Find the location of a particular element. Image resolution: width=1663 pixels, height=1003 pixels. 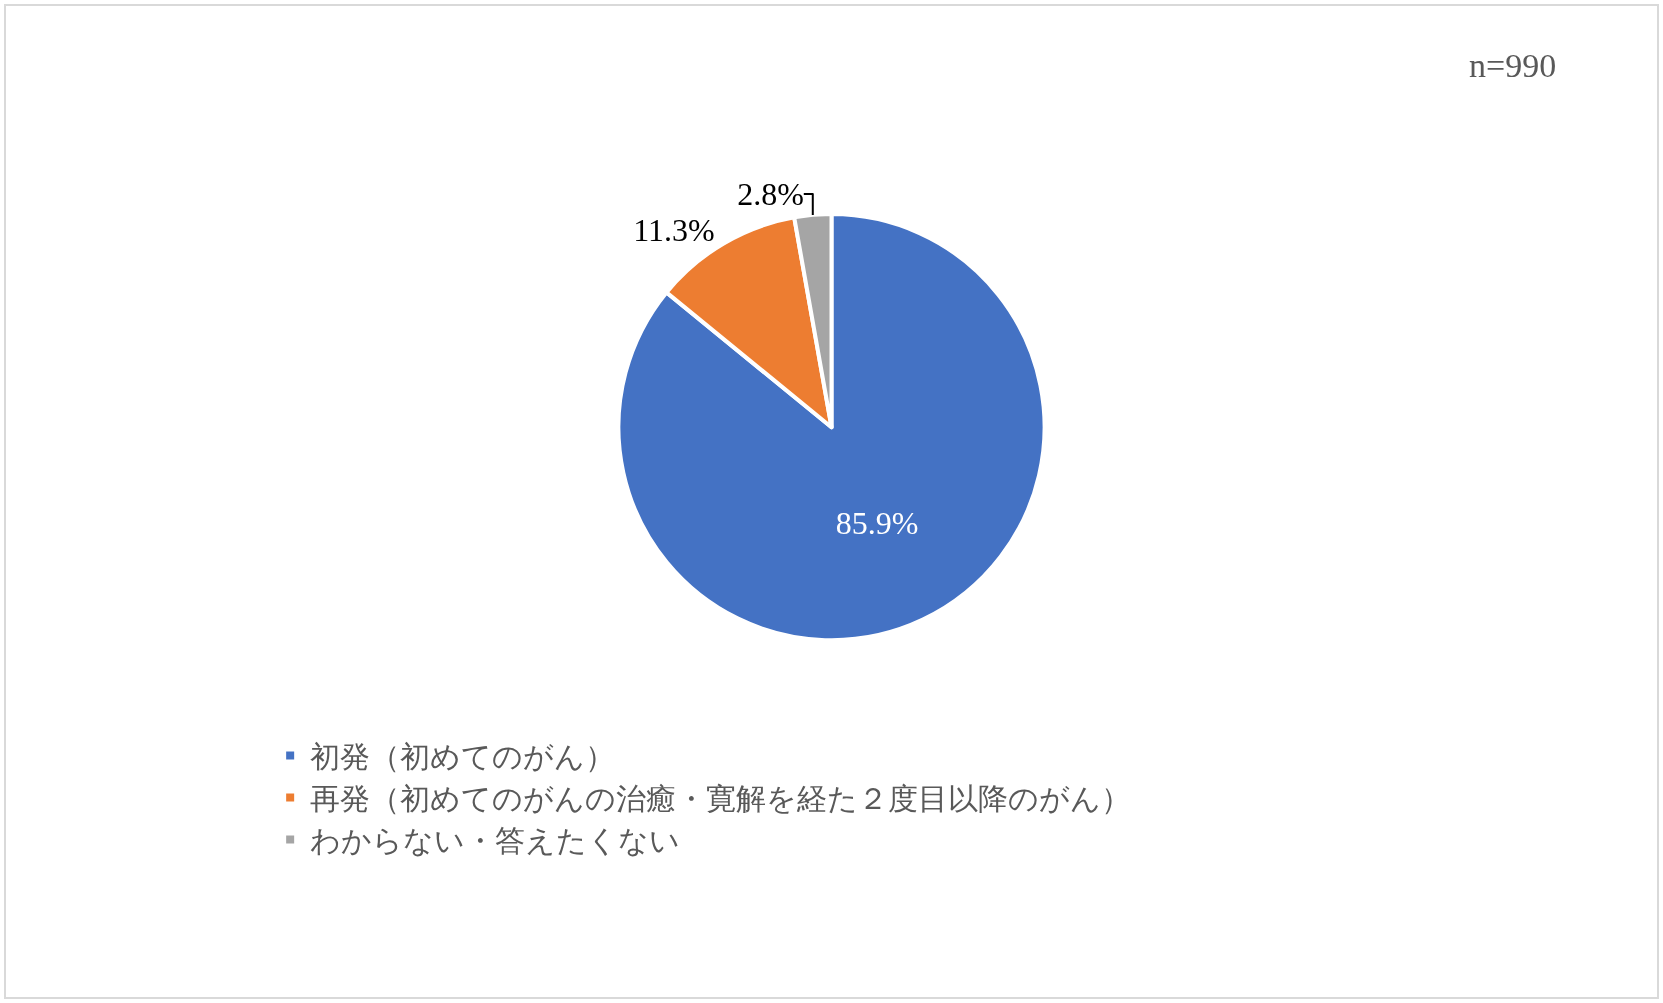

legend-label: 初発（初めてのがん） is located at coordinates (463, 757).